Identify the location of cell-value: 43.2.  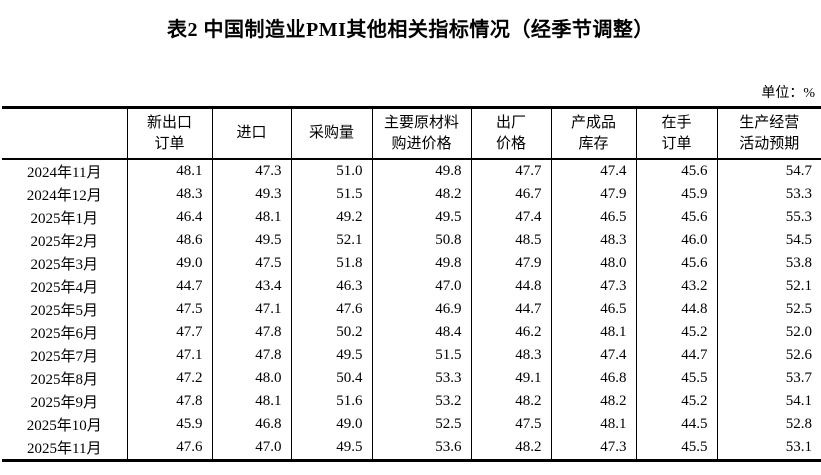
(677, 286).